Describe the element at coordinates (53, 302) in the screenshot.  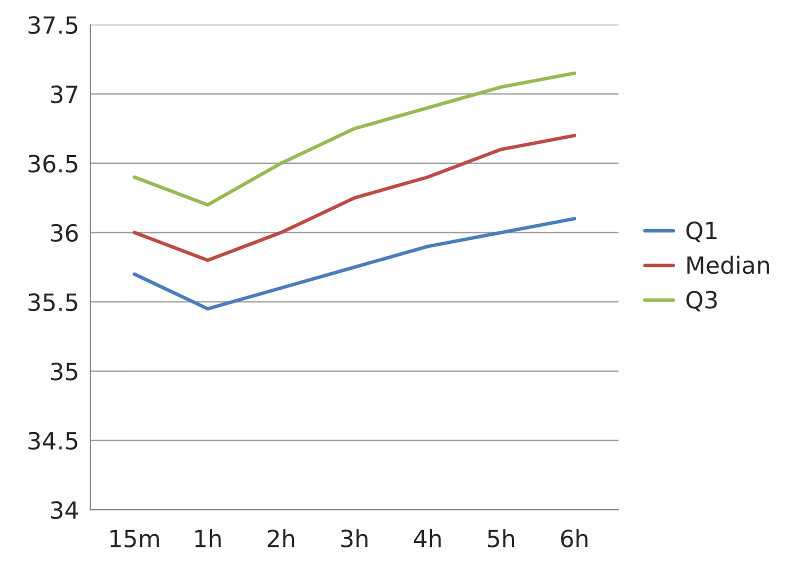
I see `y-tick-label: 35.5` at that location.